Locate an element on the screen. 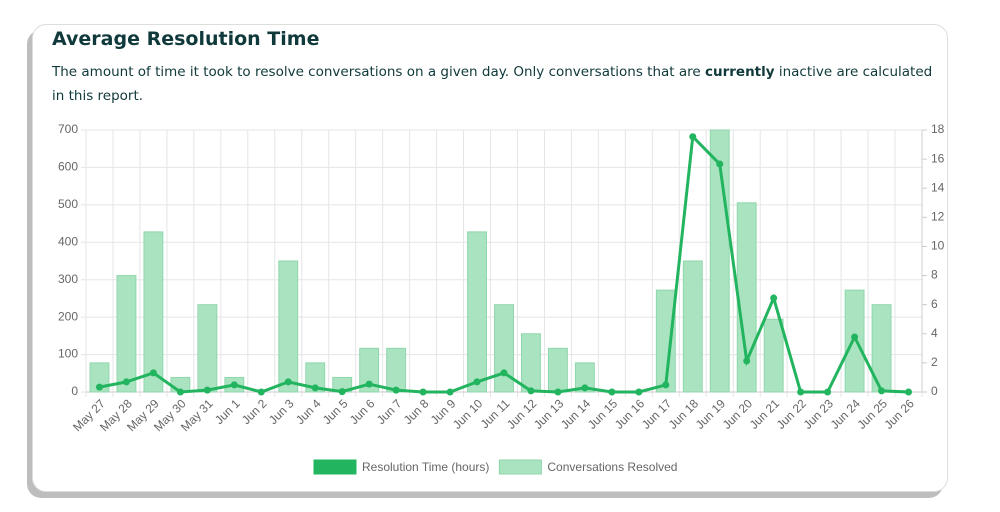 The width and height of the screenshot is (1000, 512). y2-tick-label: 12 is located at coordinates (938, 217).